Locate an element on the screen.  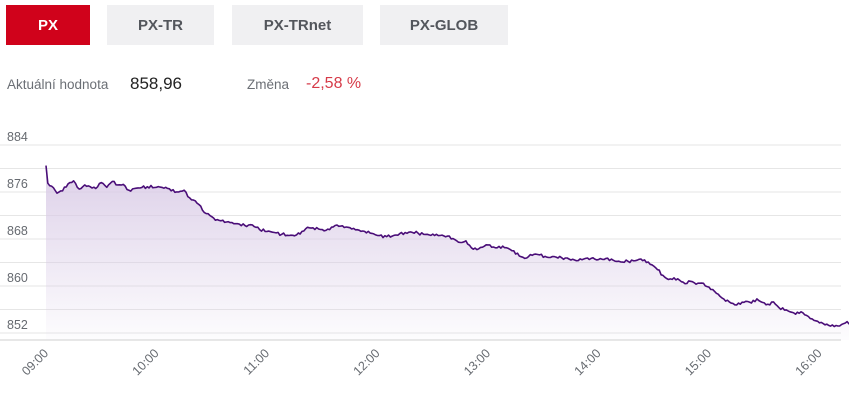
tab-px-tr: PX-TR is located at coordinates (160, 25).